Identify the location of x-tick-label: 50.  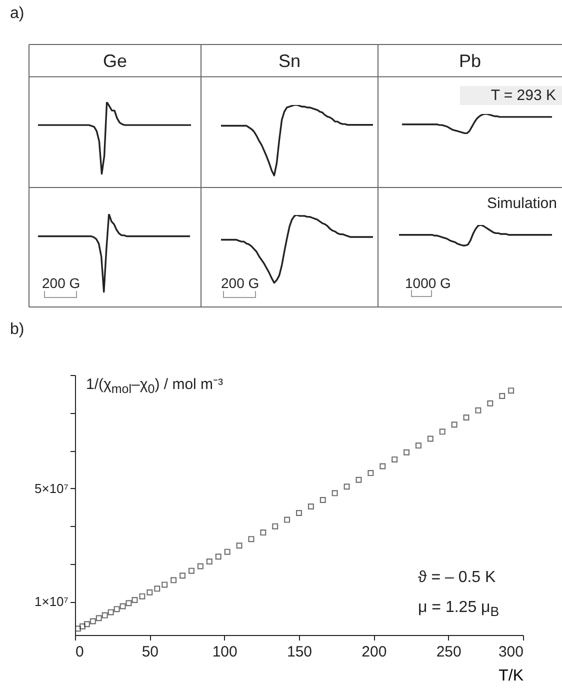
(150, 652).